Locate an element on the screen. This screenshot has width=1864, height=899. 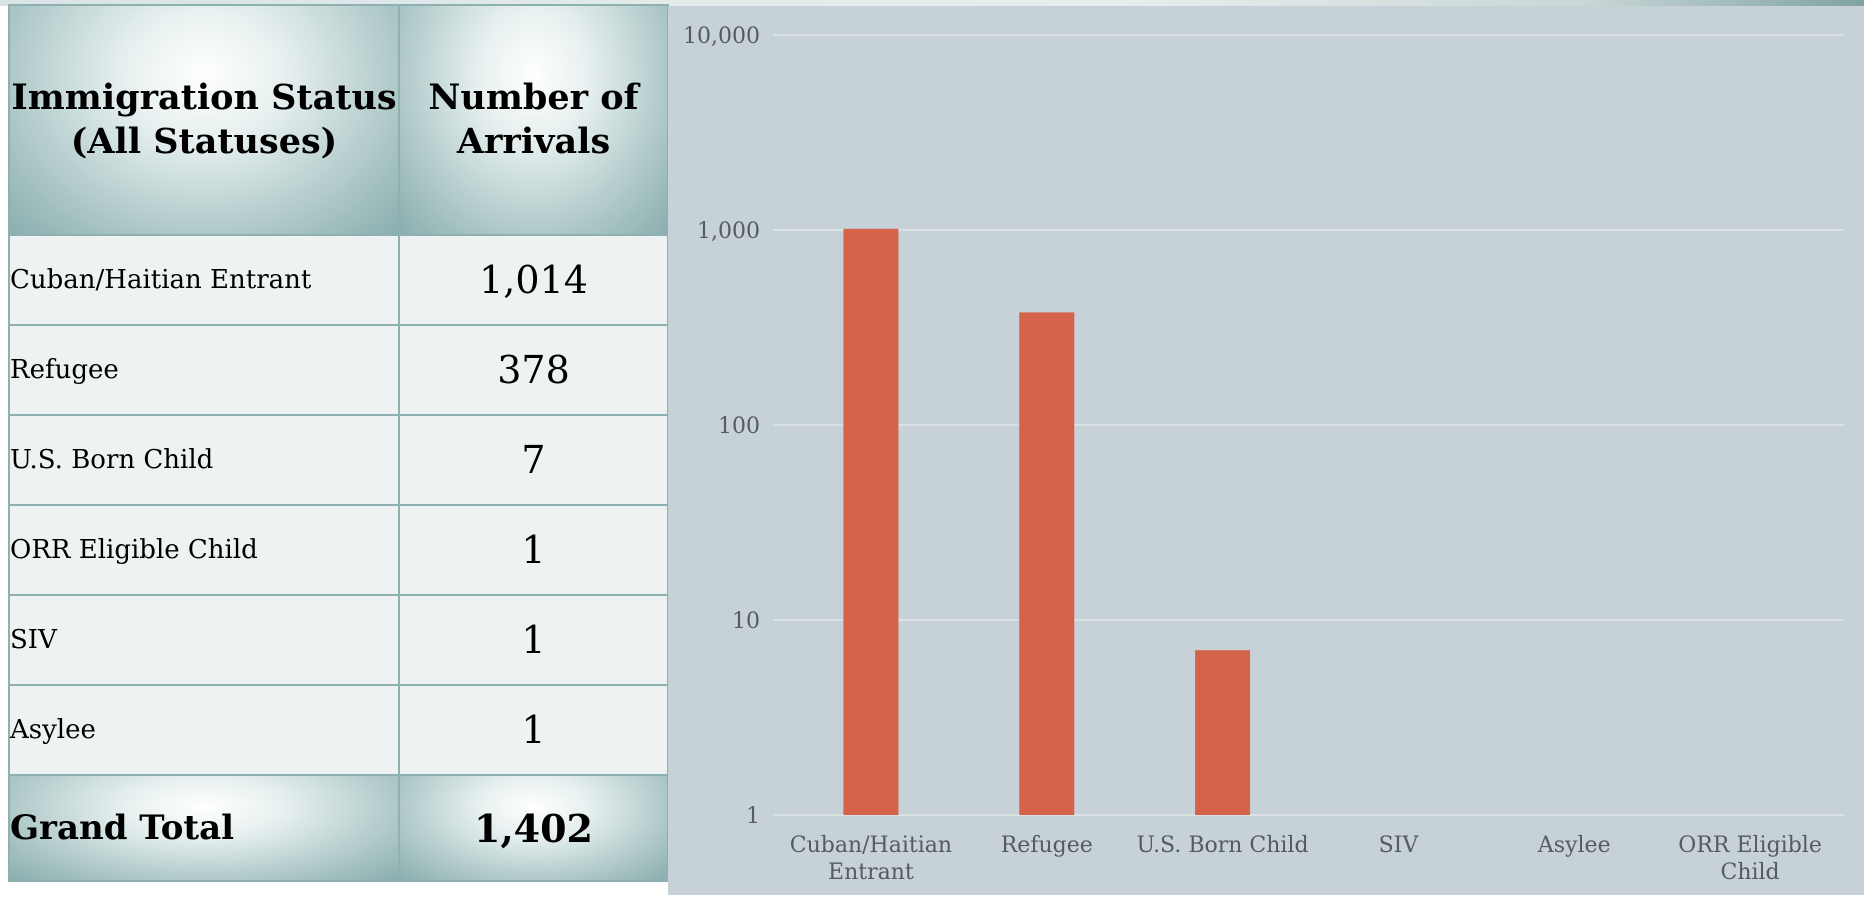
status-name: SIV is located at coordinates (204, 640).